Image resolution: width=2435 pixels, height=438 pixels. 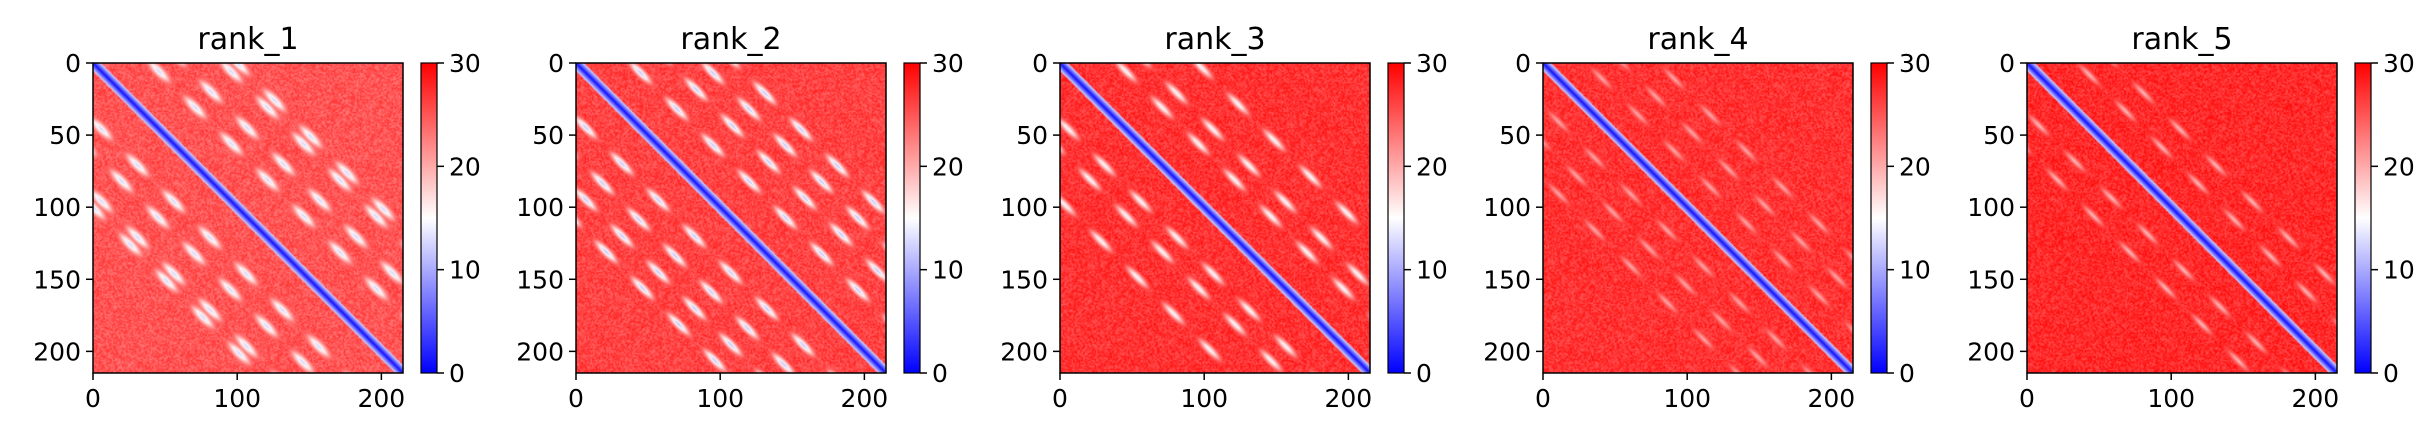 What do you see at coordinates (1214, 39) in the screenshot?
I see `panel-title: rank_3` at bounding box center [1214, 39].